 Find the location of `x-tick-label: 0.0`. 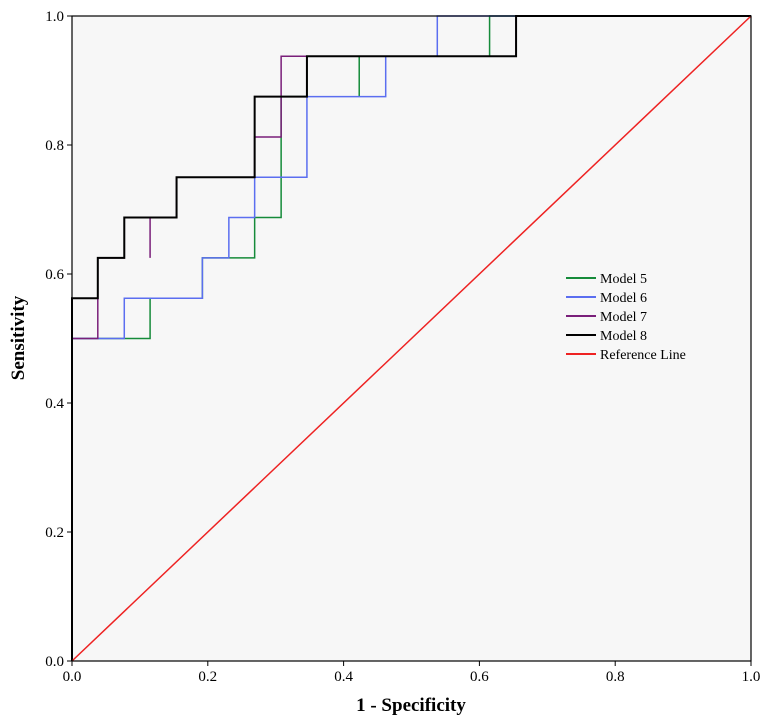

x-tick-label: 0.0 is located at coordinates (72, 677).